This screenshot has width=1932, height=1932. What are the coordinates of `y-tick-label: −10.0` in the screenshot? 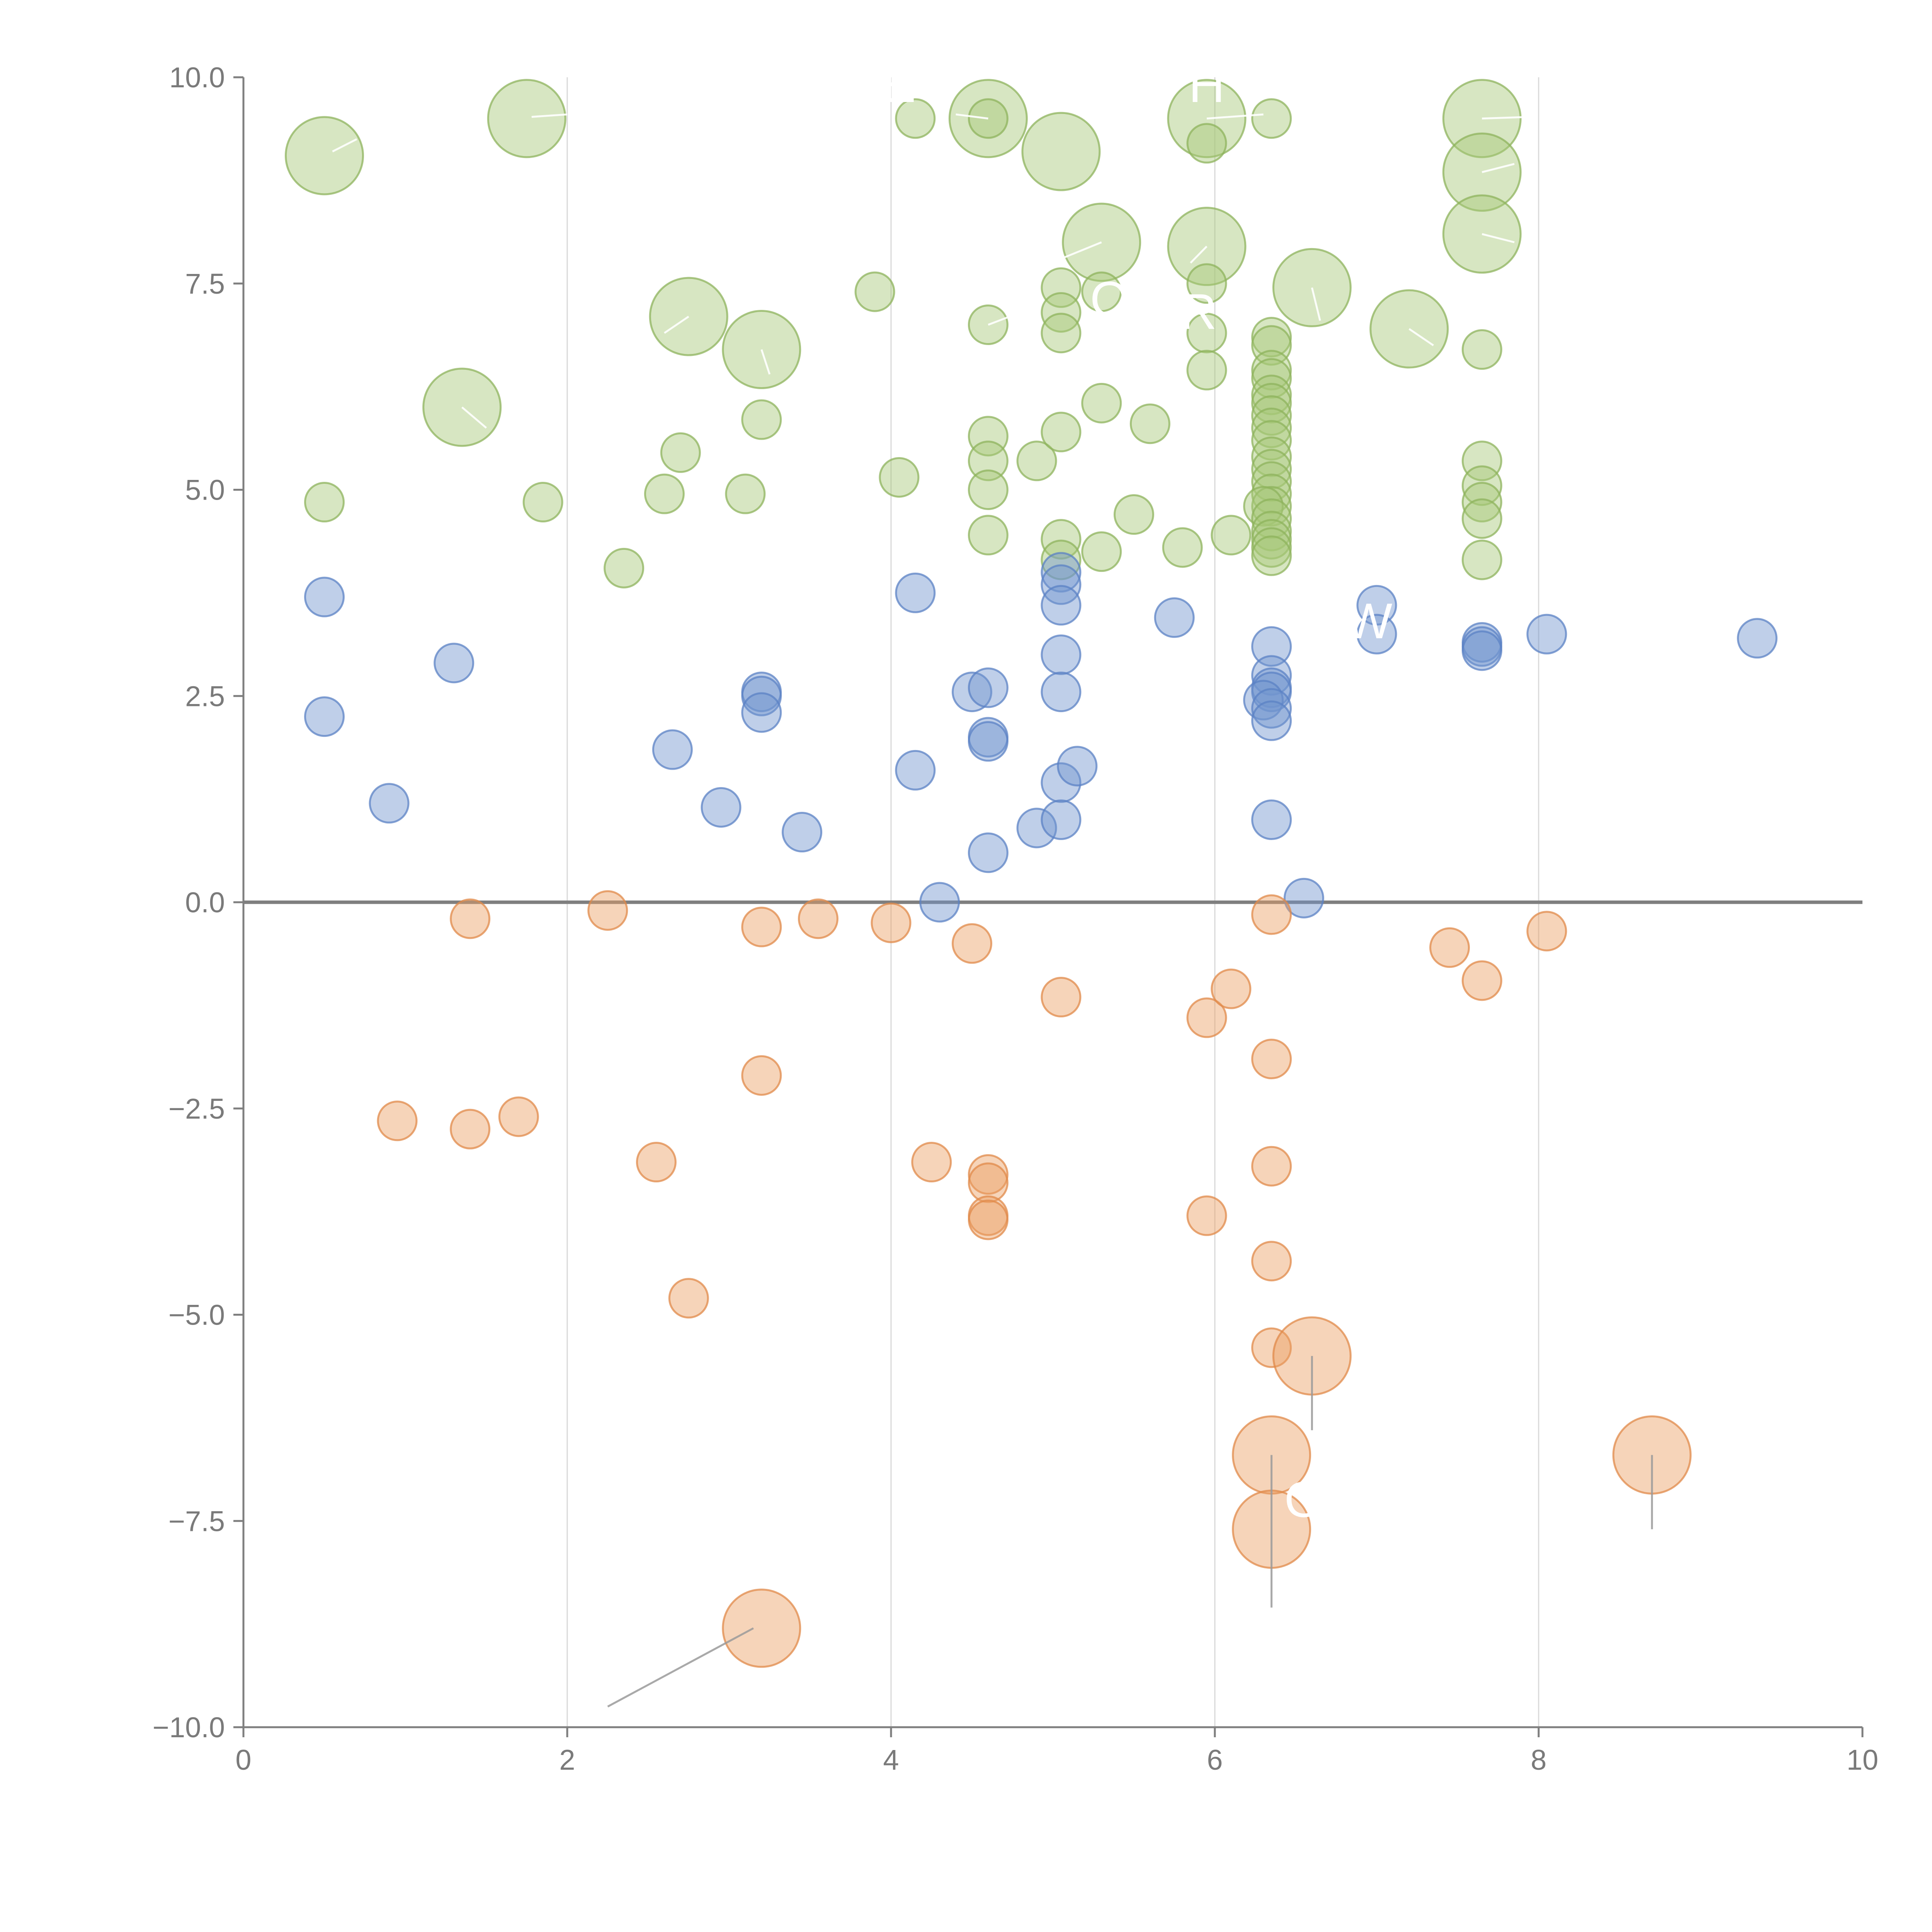 It's located at (189, 1727).